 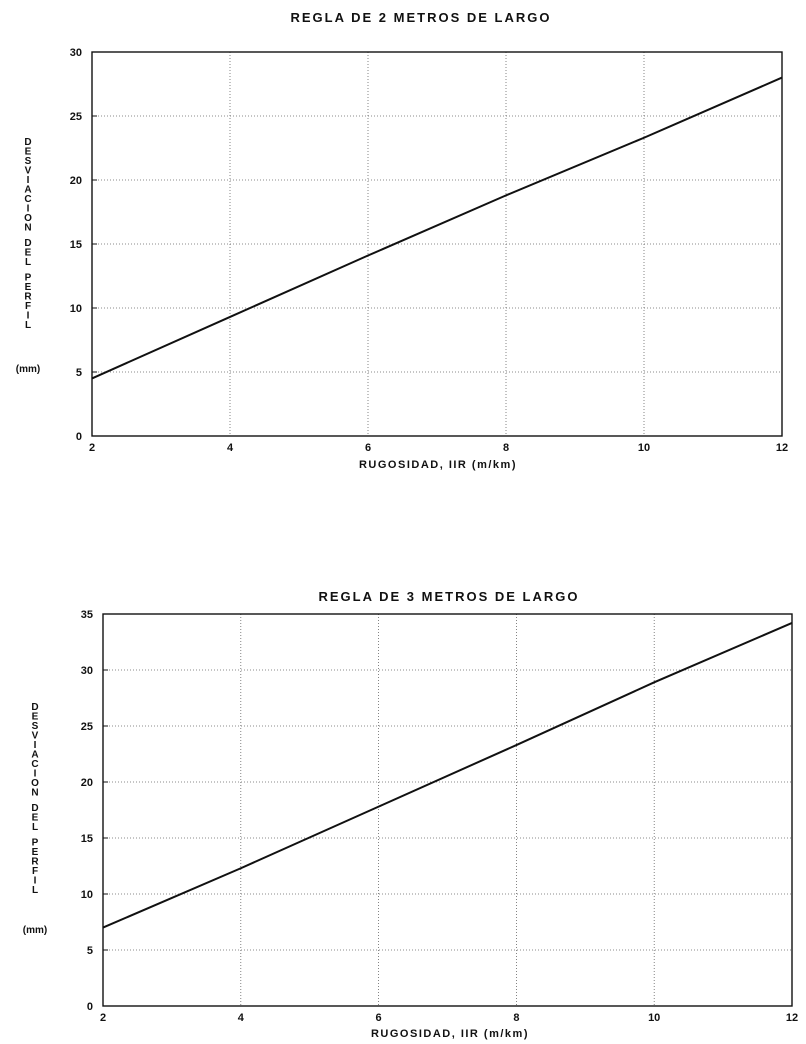 What do you see at coordinates (87, 615) in the screenshot?
I see `y-tick-label: 35` at bounding box center [87, 615].